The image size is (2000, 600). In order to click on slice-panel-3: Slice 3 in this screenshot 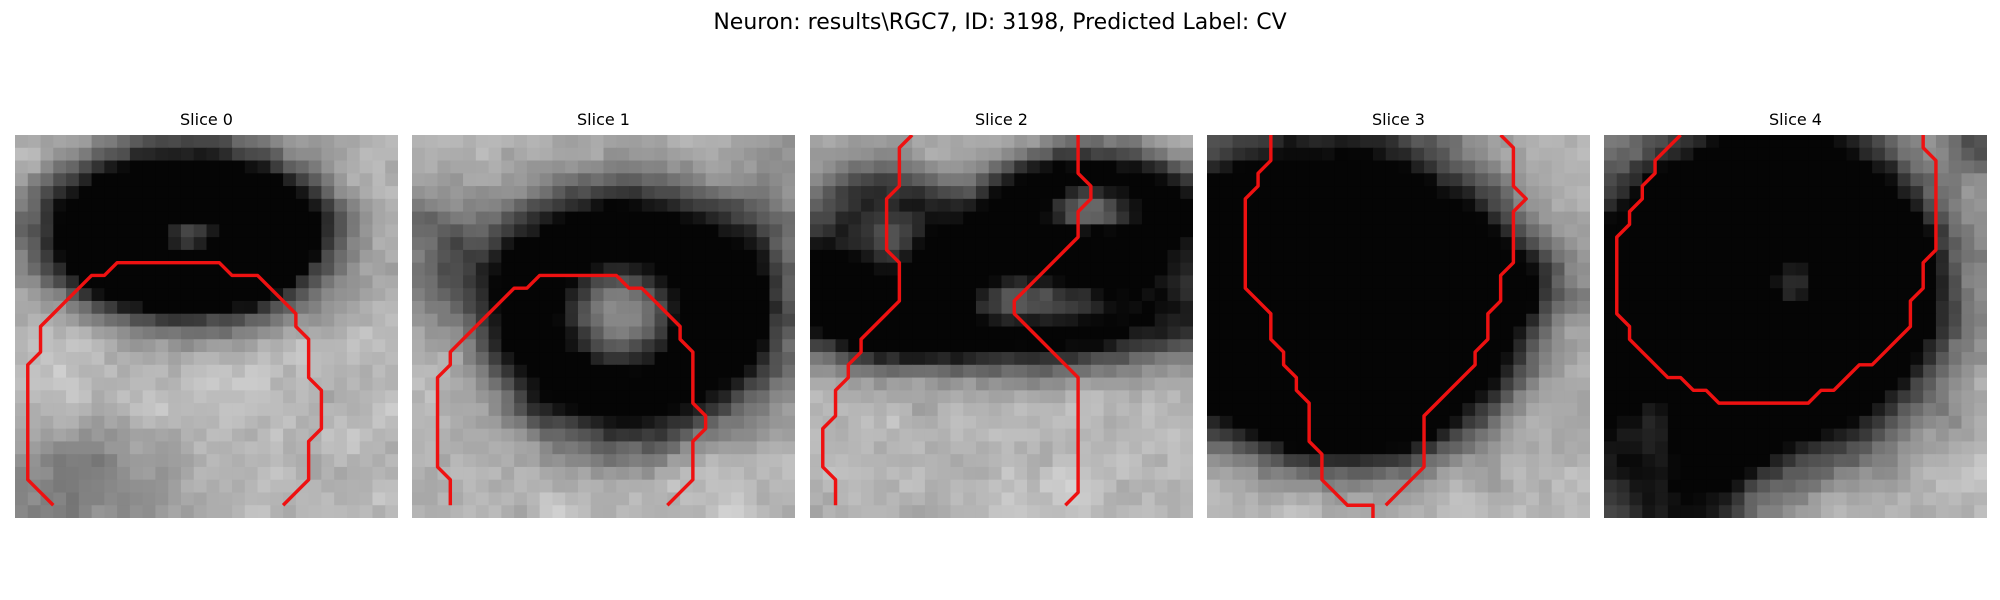, I will do `click(1398, 314)`.